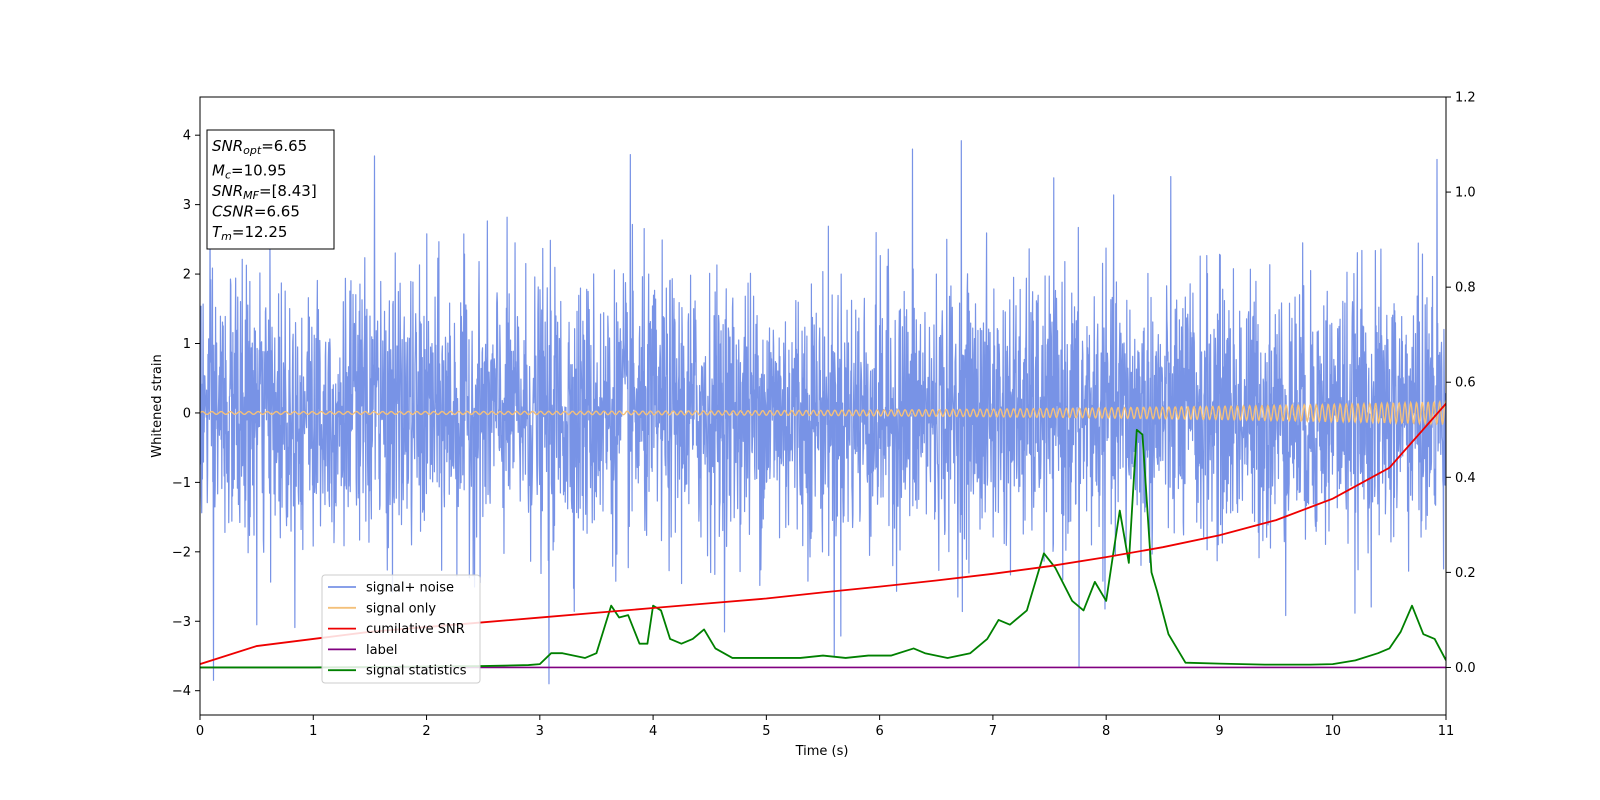 The image size is (1600, 800). I want to click on y-tick-label: 0, so click(187, 413).